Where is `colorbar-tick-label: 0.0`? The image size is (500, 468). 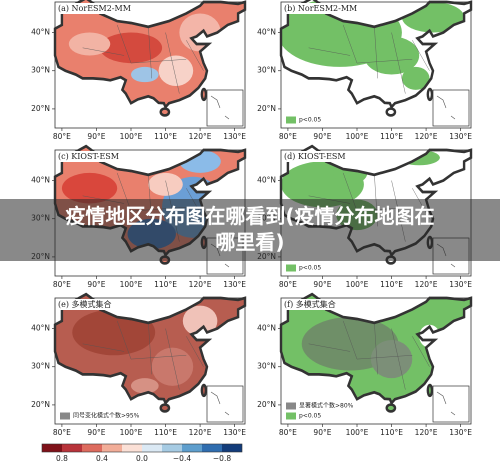 colorbar-tick-label: 0.0 is located at coordinates (142, 458).